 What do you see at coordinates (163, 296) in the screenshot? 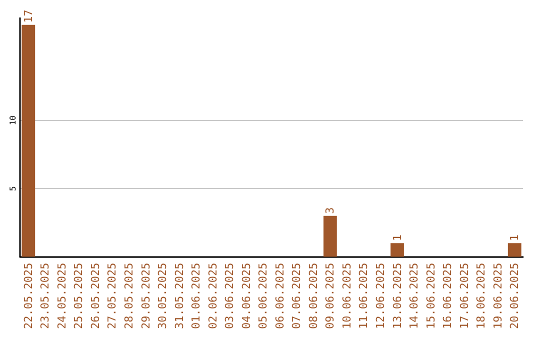
I see `x-tick-label: 30.05.2025` at bounding box center [163, 296].